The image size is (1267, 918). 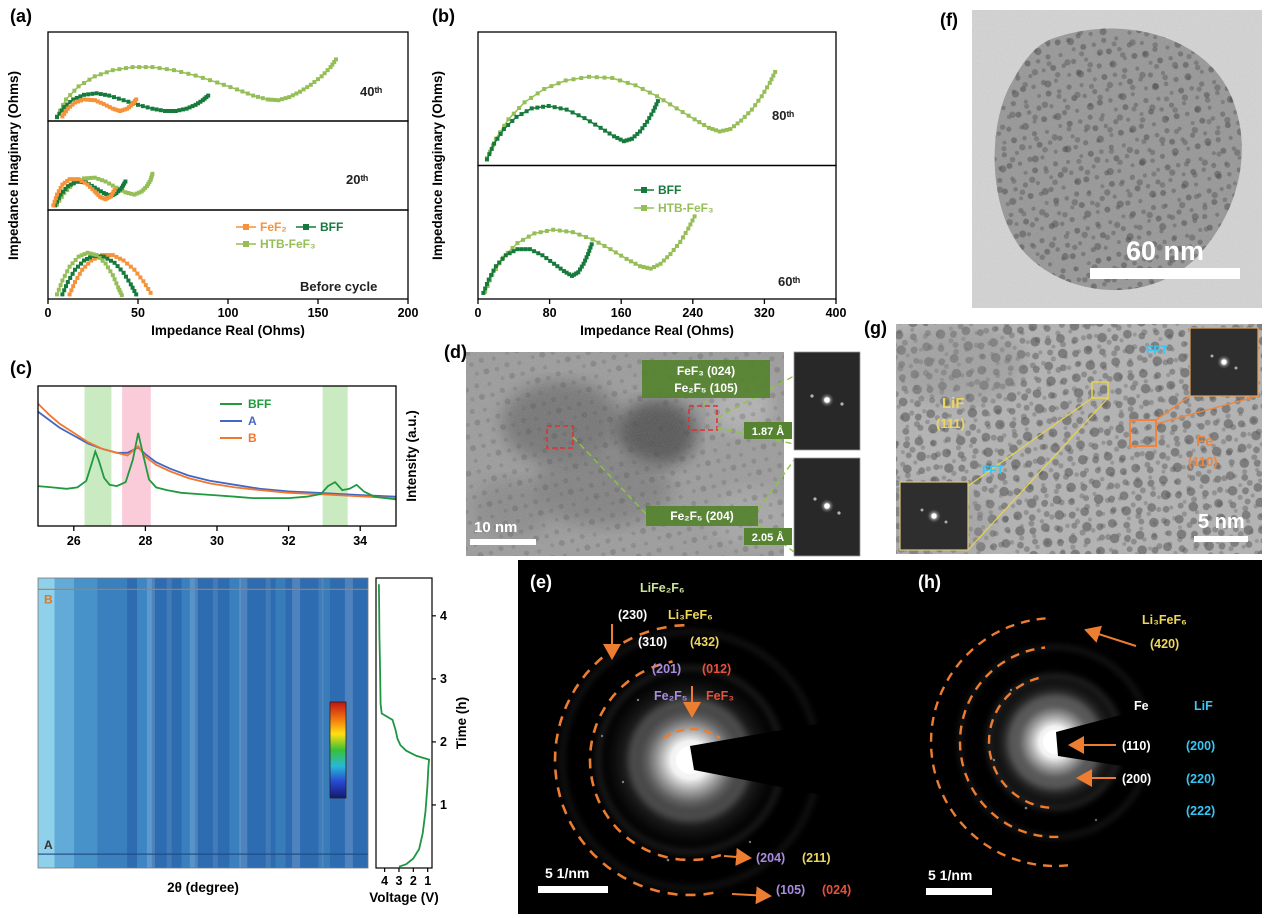 I want to click on scale-label: 5 1/nm, so click(x=567, y=873).